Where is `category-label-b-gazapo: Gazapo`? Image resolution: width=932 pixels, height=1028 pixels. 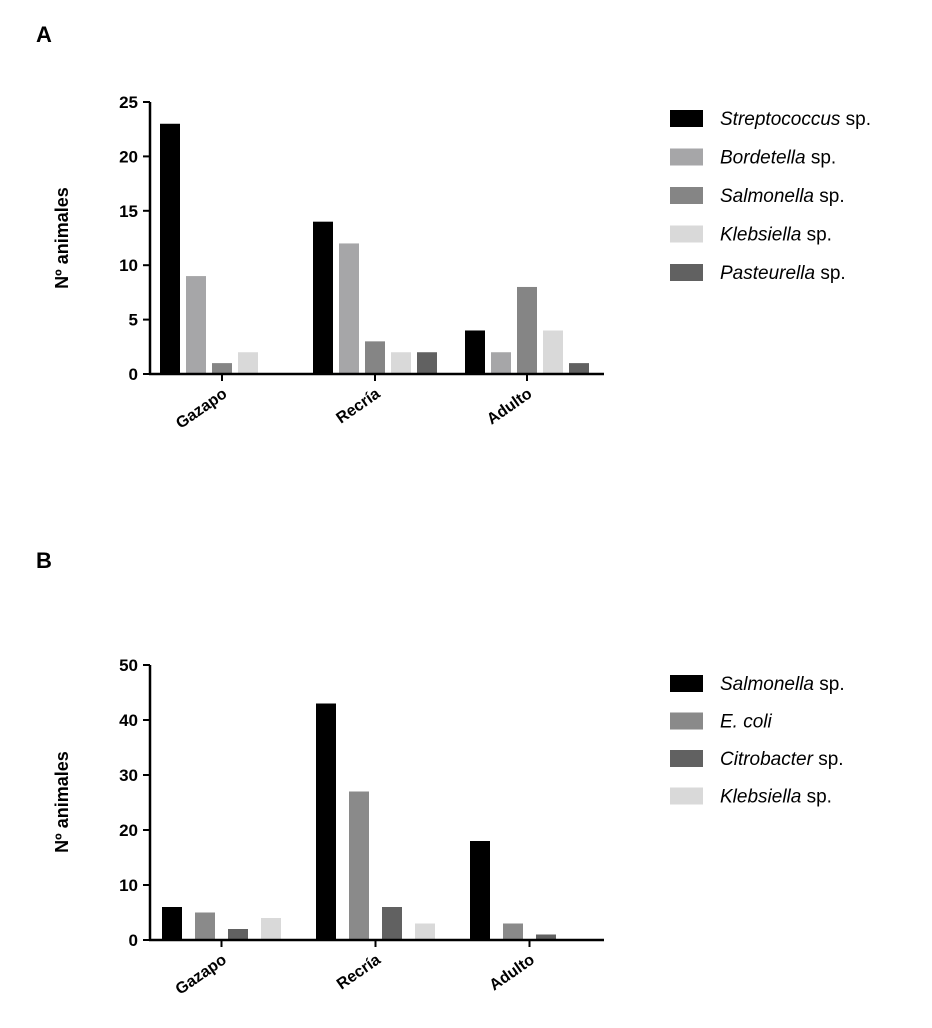
category-label-b-gazapo: Gazapo is located at coordinates (201, 974).